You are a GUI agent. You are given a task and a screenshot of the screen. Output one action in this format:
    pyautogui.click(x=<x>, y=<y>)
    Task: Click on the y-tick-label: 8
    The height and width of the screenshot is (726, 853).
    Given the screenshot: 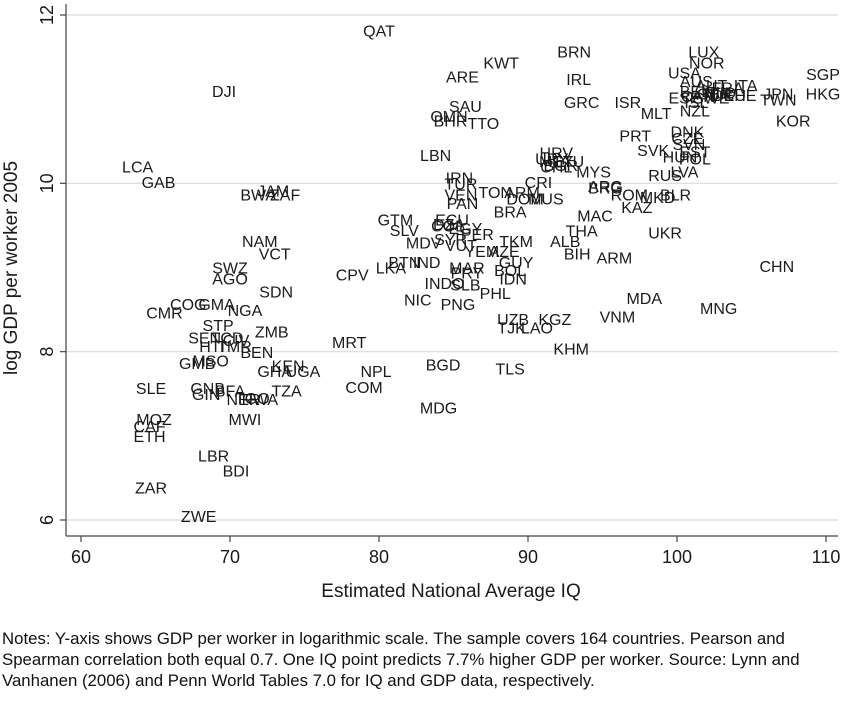 What is the action you would take?
    pyautogui.click(x=47, y=352)
    